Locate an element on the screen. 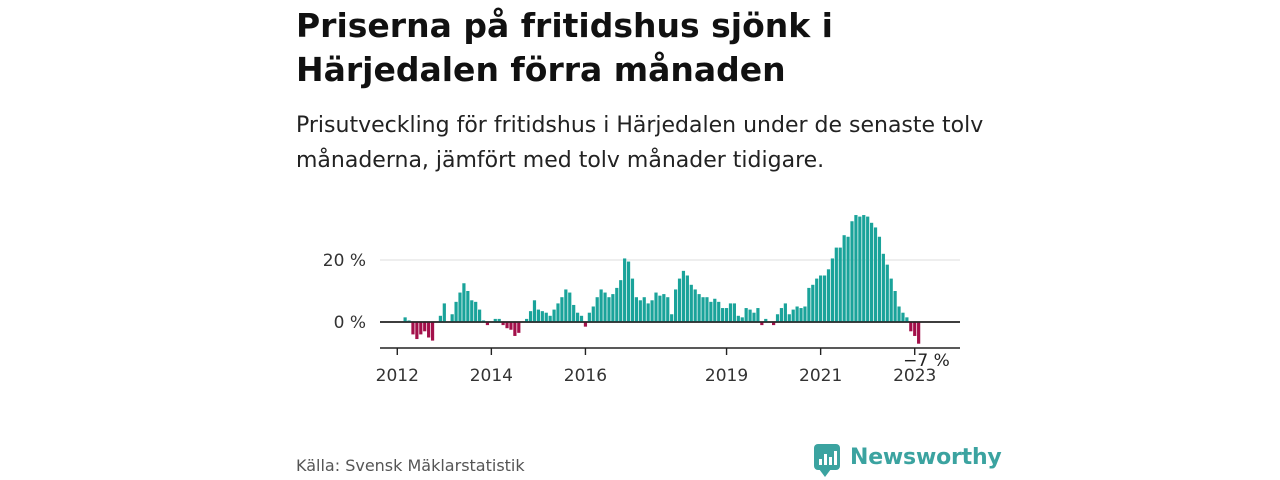  logo-text: Newsworthy is located at coordinates (926, 457).